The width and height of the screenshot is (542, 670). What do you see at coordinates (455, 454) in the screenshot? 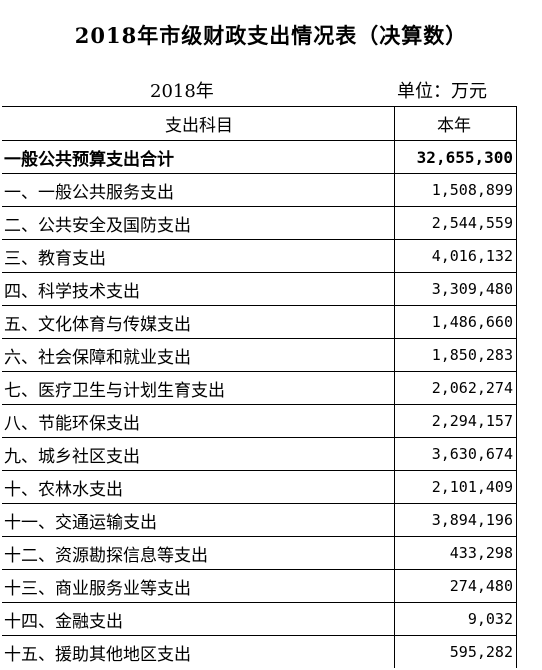
I see `row-value: 3,630,674` at bounding box center [455, 454].